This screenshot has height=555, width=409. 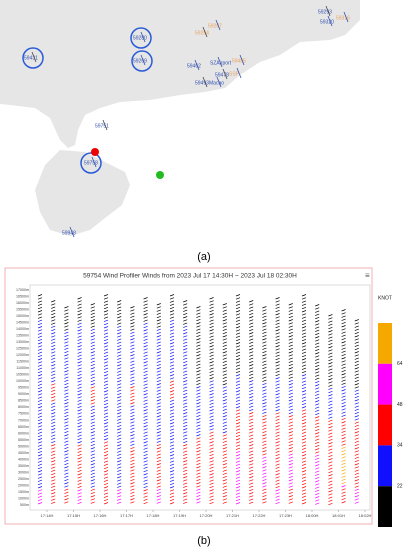 What do you see at coordinates (73, 515) in the screenshot?
I see `x-tick-label: 17:15H` at bounding box center [73, 515].